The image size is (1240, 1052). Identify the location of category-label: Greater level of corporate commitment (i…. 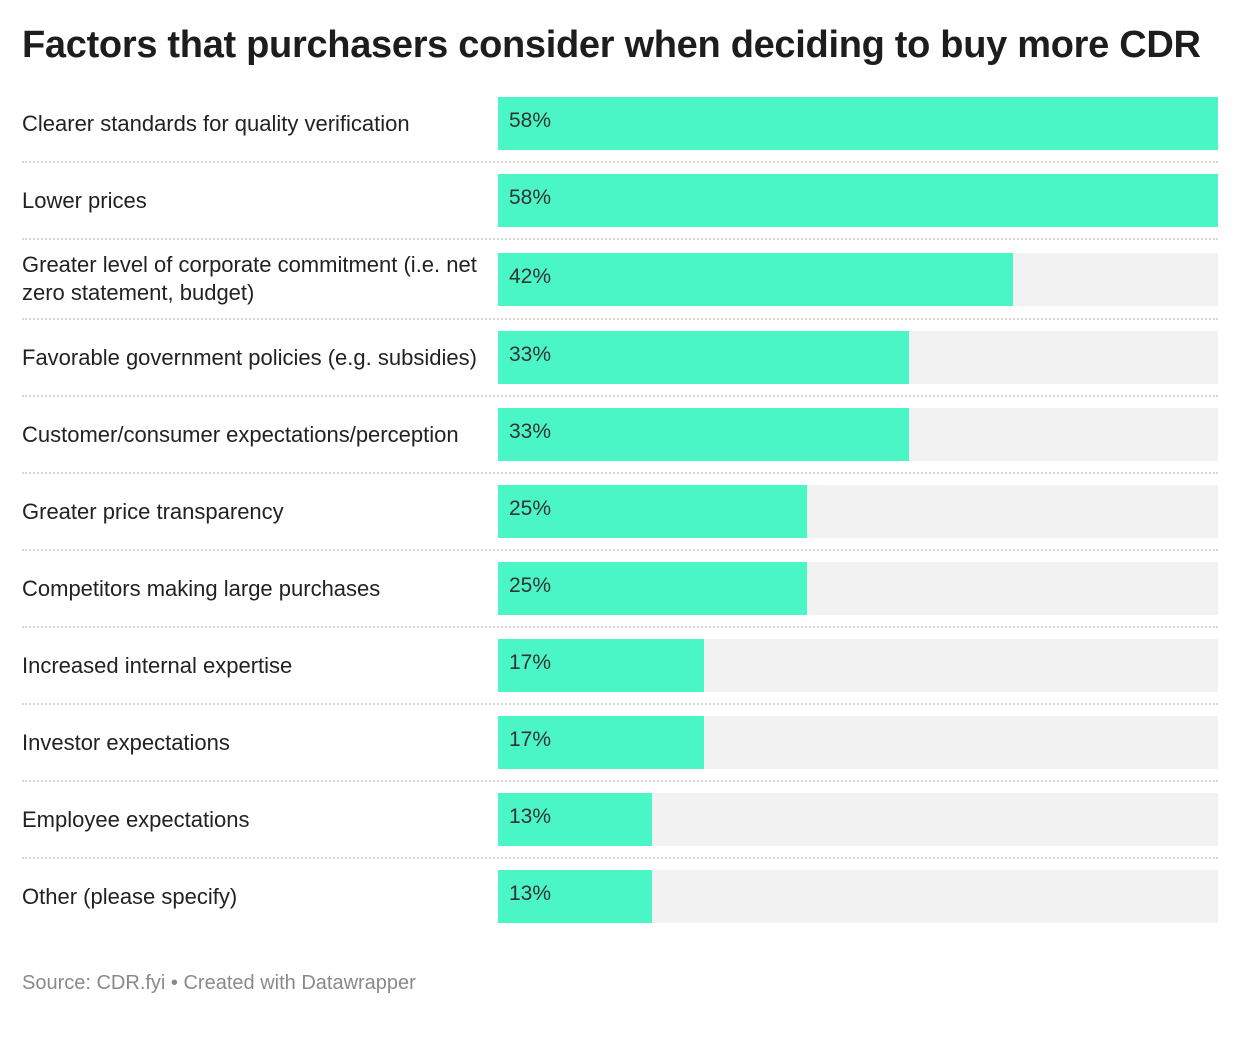
(249, 278).